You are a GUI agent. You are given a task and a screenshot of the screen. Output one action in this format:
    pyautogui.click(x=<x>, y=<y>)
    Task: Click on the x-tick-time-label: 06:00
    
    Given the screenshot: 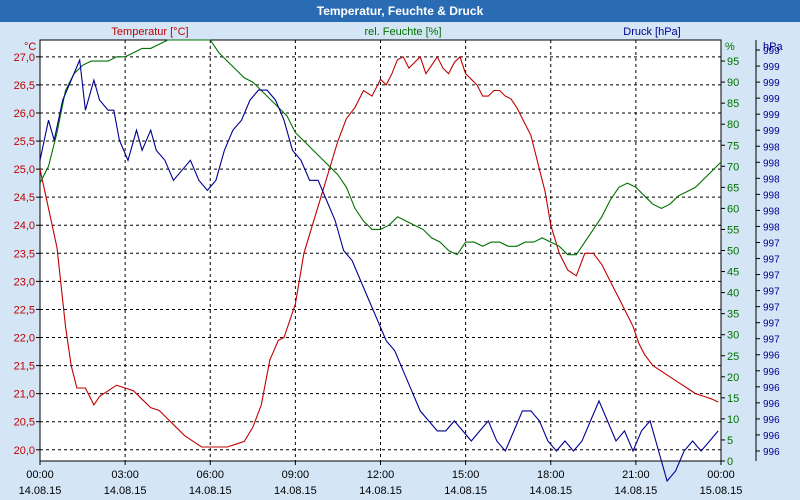 What is the action you would take?
    pyautogui.click(x=210, y=475)
    